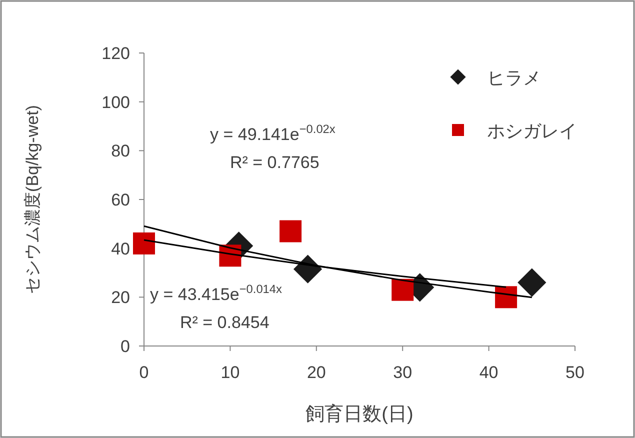 Image resolution: width=635 pixels, height=438 pixels. I want to click on y-tick-label: 120, so click(116, 53).